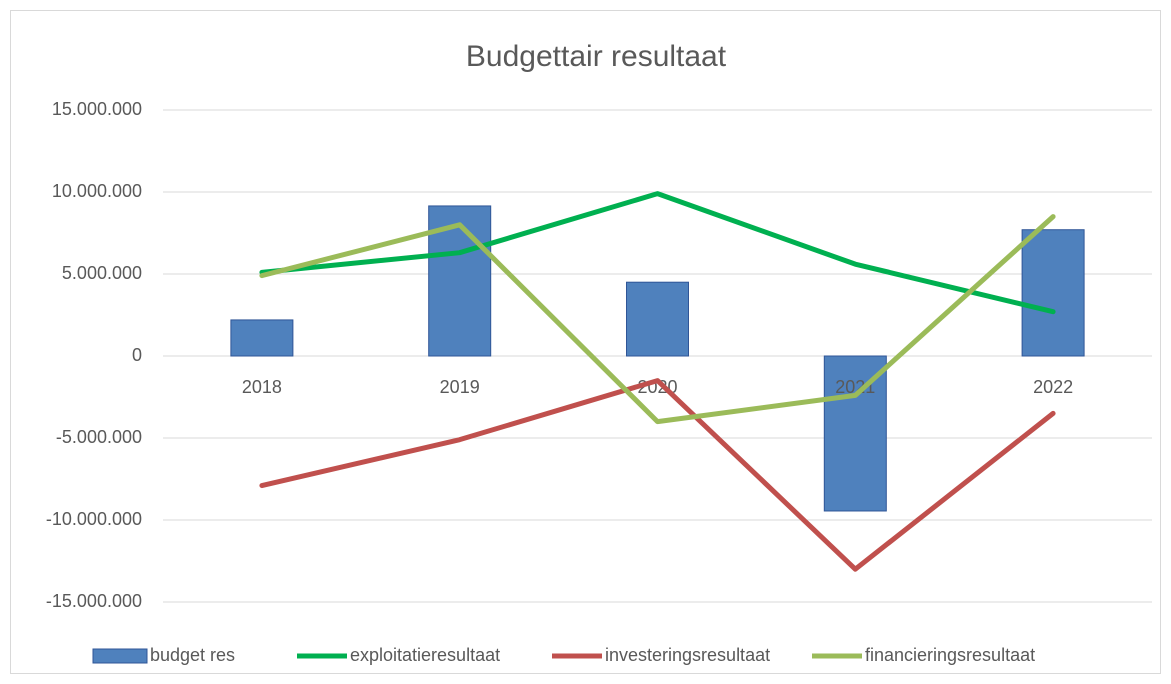 This screenshot has height=684, width=1171. Describe the element at coordinates (120, 656) in the screenshot. I see `legend-swatch` at that location.